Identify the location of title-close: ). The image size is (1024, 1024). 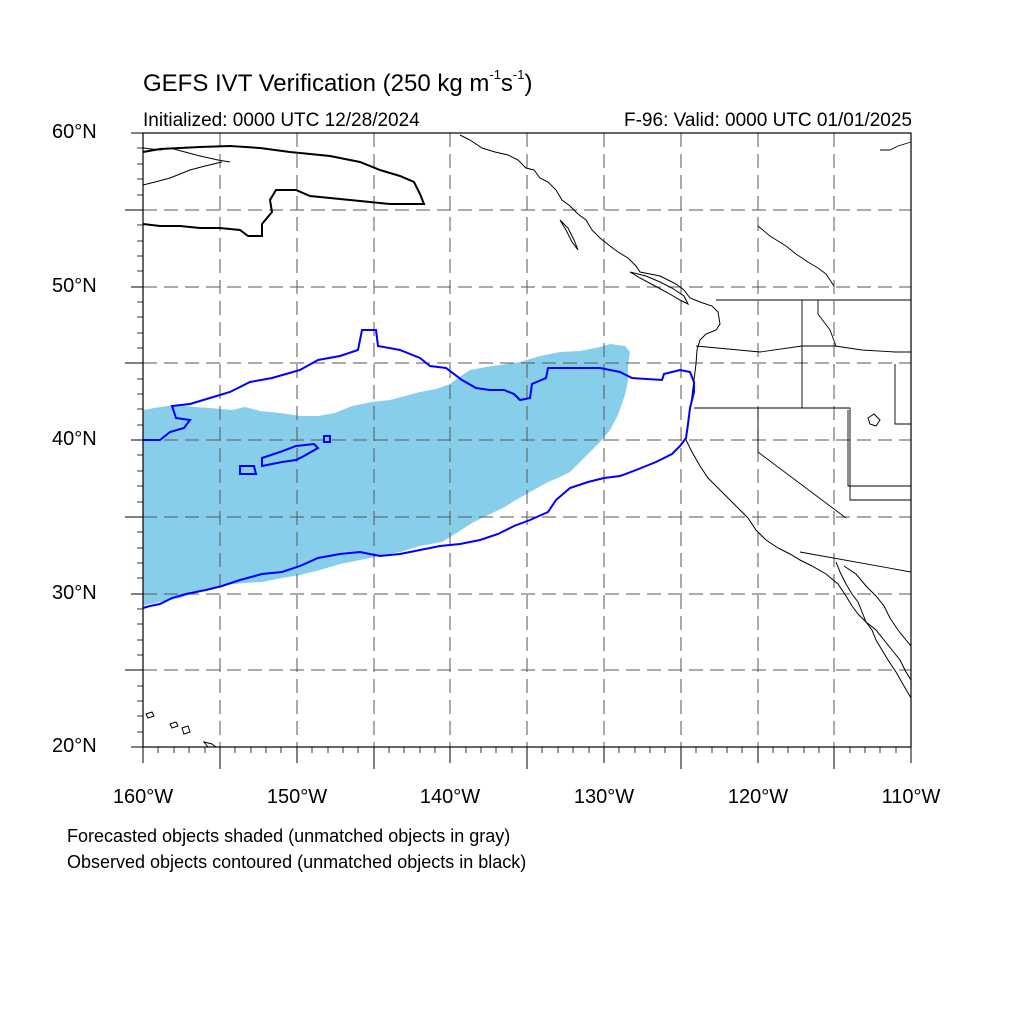
(528, 83).